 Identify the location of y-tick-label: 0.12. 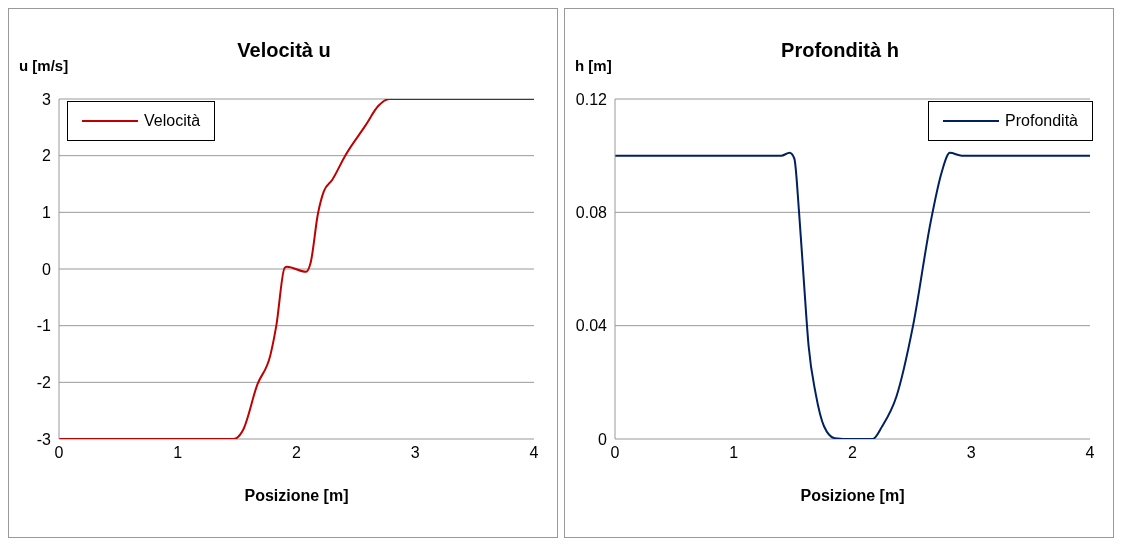
(591, 99).